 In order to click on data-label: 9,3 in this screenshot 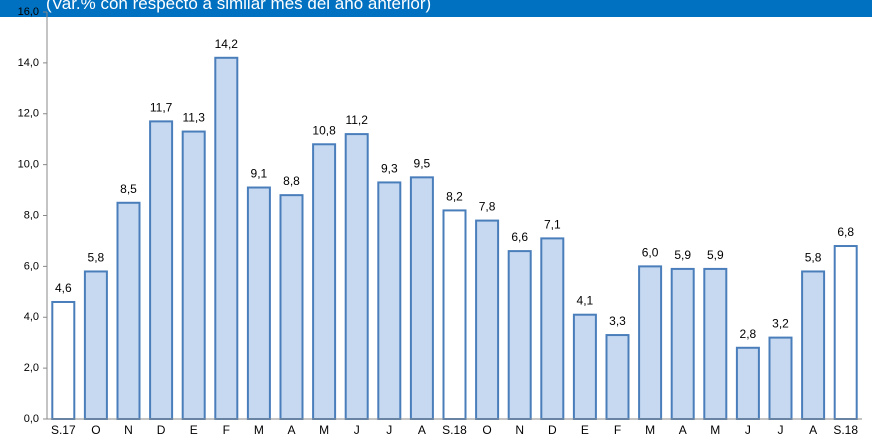, I will do `click(389, 168)`.